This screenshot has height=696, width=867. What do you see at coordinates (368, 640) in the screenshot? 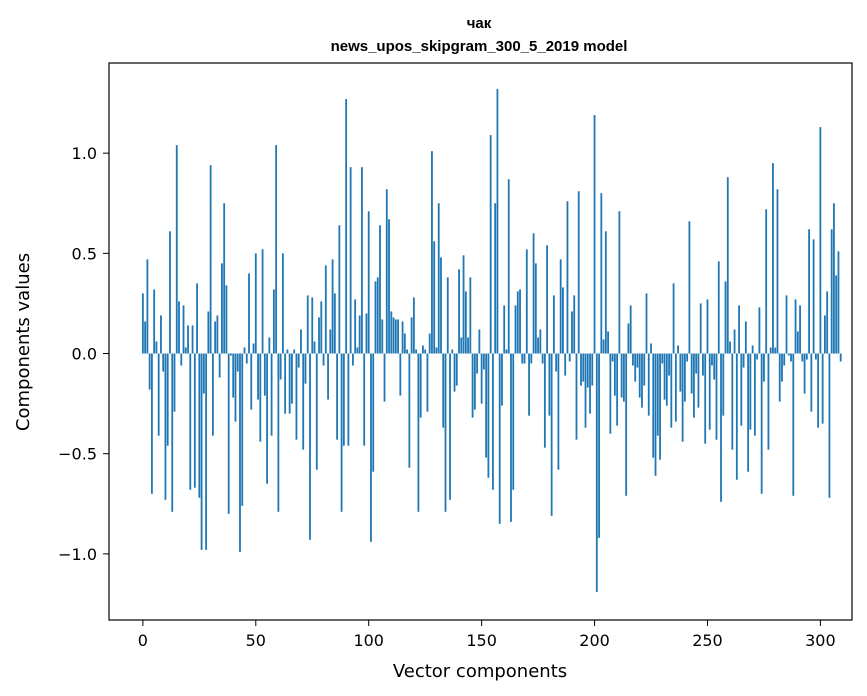
I see `x-tick-label: 100` at bounding box center [368, 640].